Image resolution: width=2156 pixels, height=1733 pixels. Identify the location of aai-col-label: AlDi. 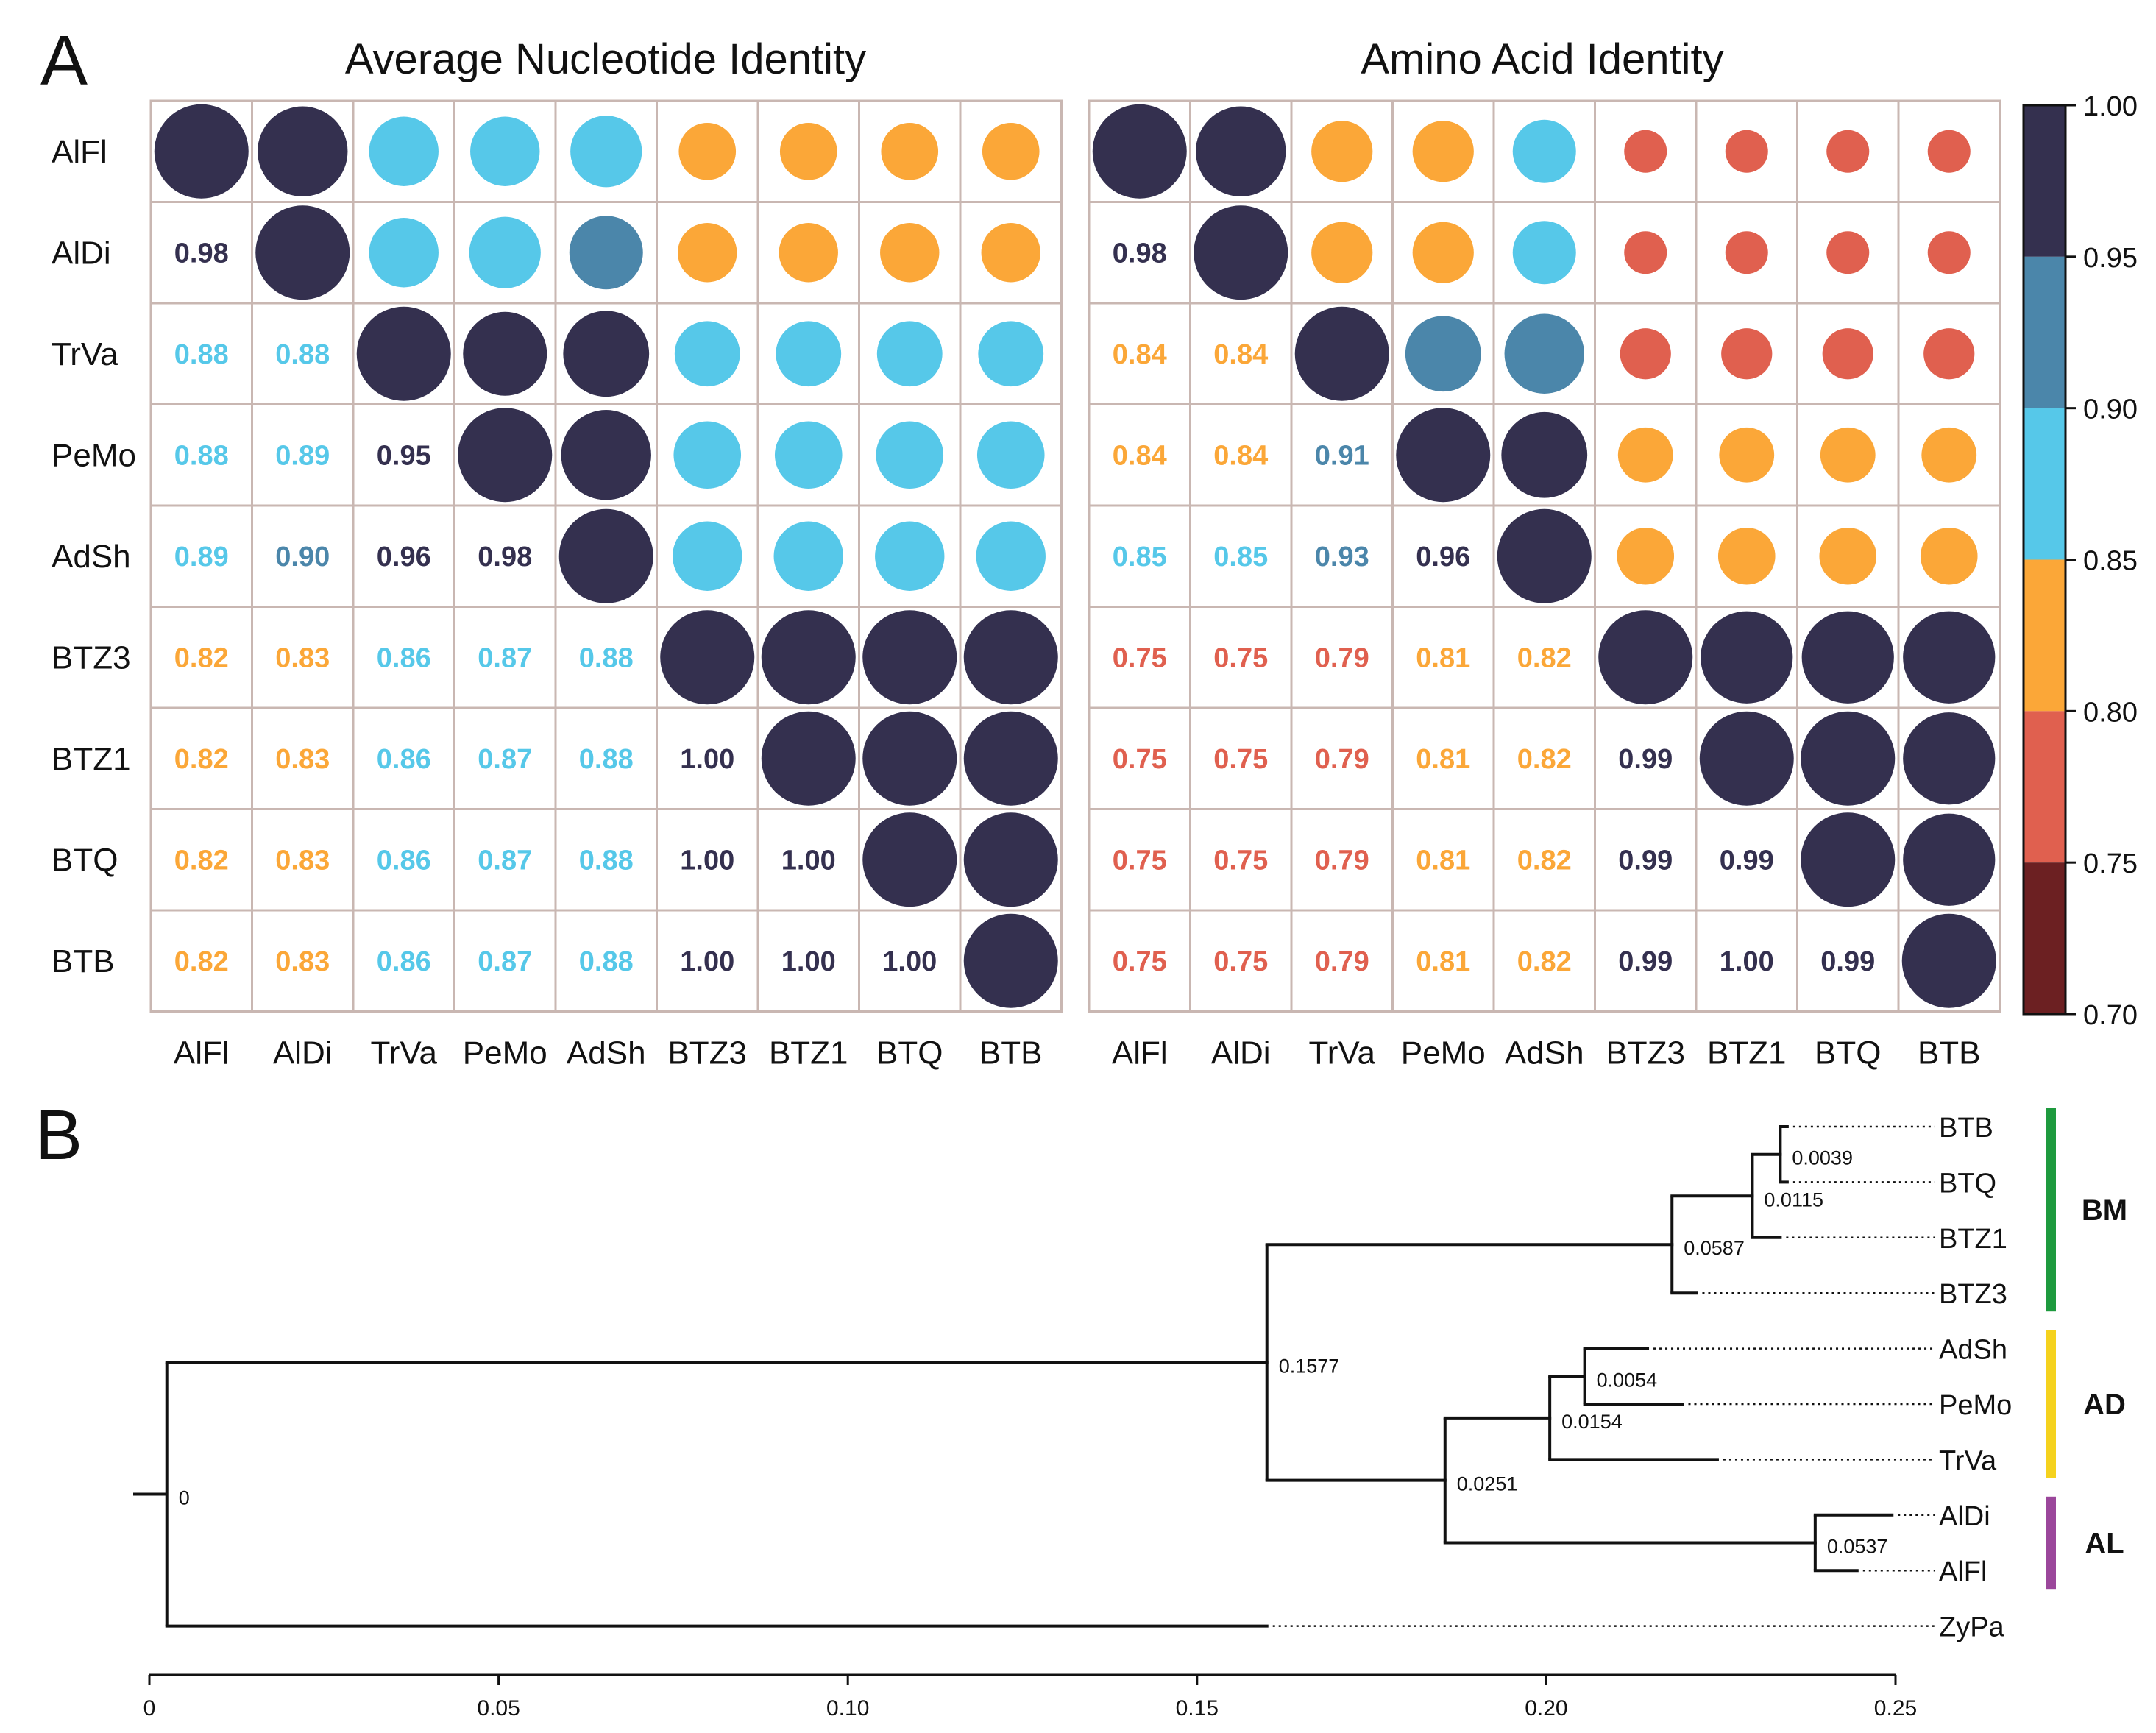
(1241, 1053).